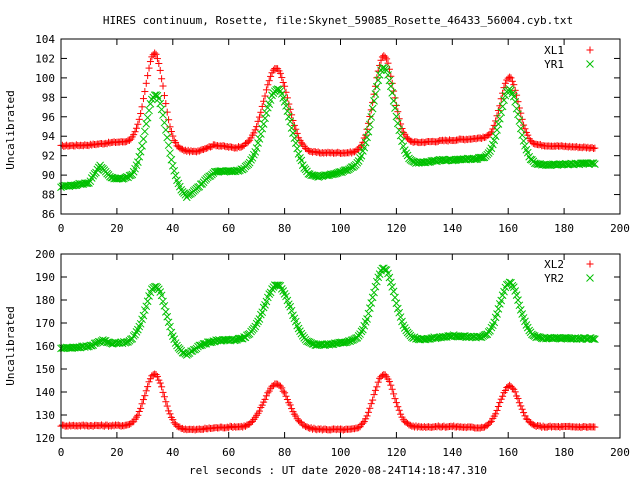 Image resolution: width=640 pixels, height=480 pixels. What do you see at coordinates (508, 228) in the screenshot?
I see `x-tick-label: 160` at bounding box center [508, 228].